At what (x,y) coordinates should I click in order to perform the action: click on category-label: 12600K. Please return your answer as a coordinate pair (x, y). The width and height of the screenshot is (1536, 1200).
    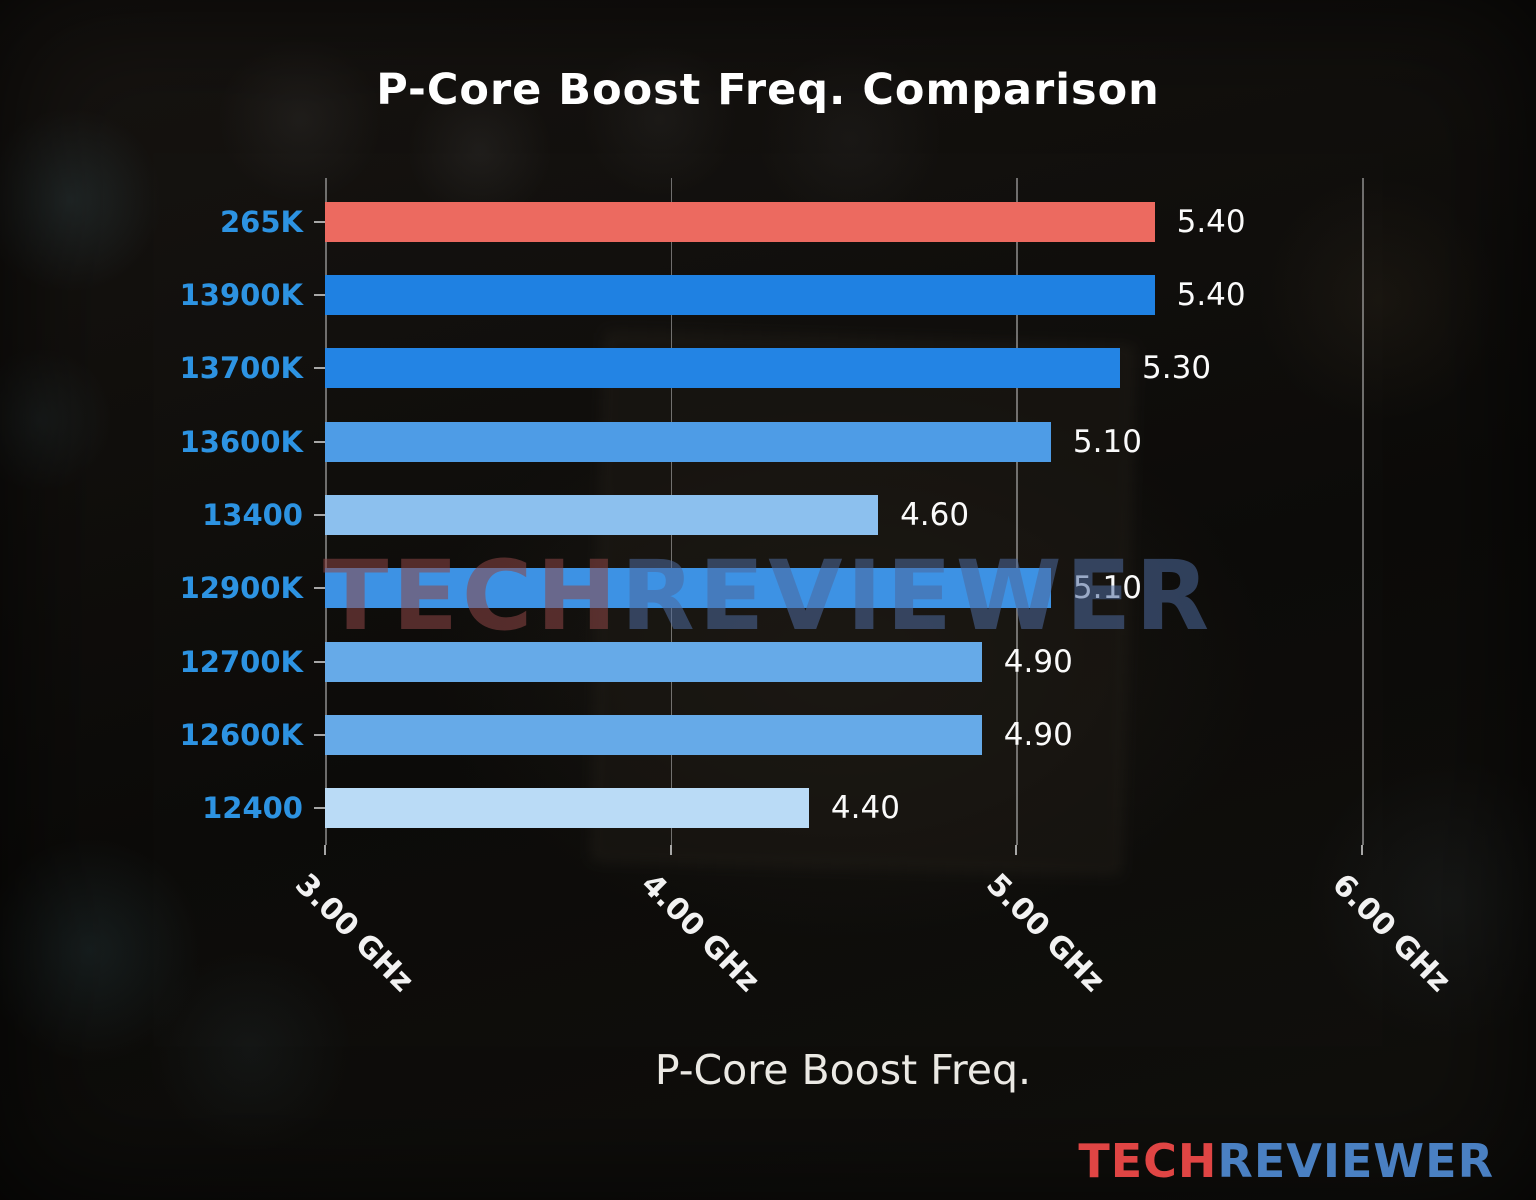
    Looking at the image, I should click on (241, 735).